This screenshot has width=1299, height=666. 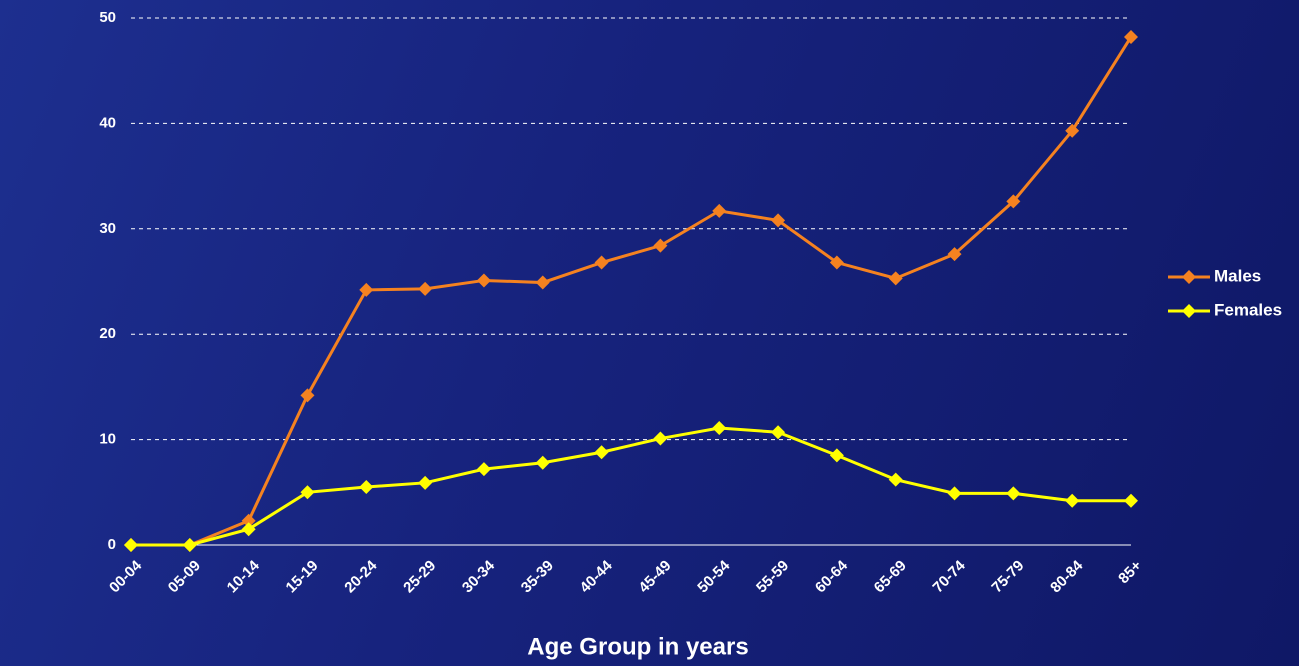 What do you see at coordinates (714, 577) in the screenshot?
I see `x-tick-label: 50-54` at bounding box center [714, 577].